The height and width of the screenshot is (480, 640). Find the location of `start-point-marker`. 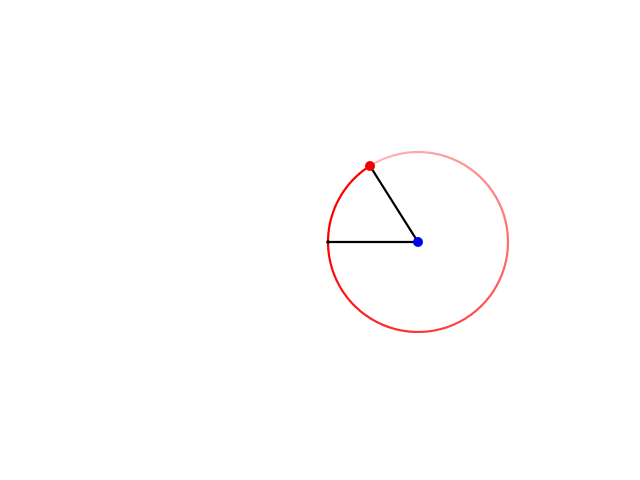

start-point-marker is located at coordinates (328, 242).